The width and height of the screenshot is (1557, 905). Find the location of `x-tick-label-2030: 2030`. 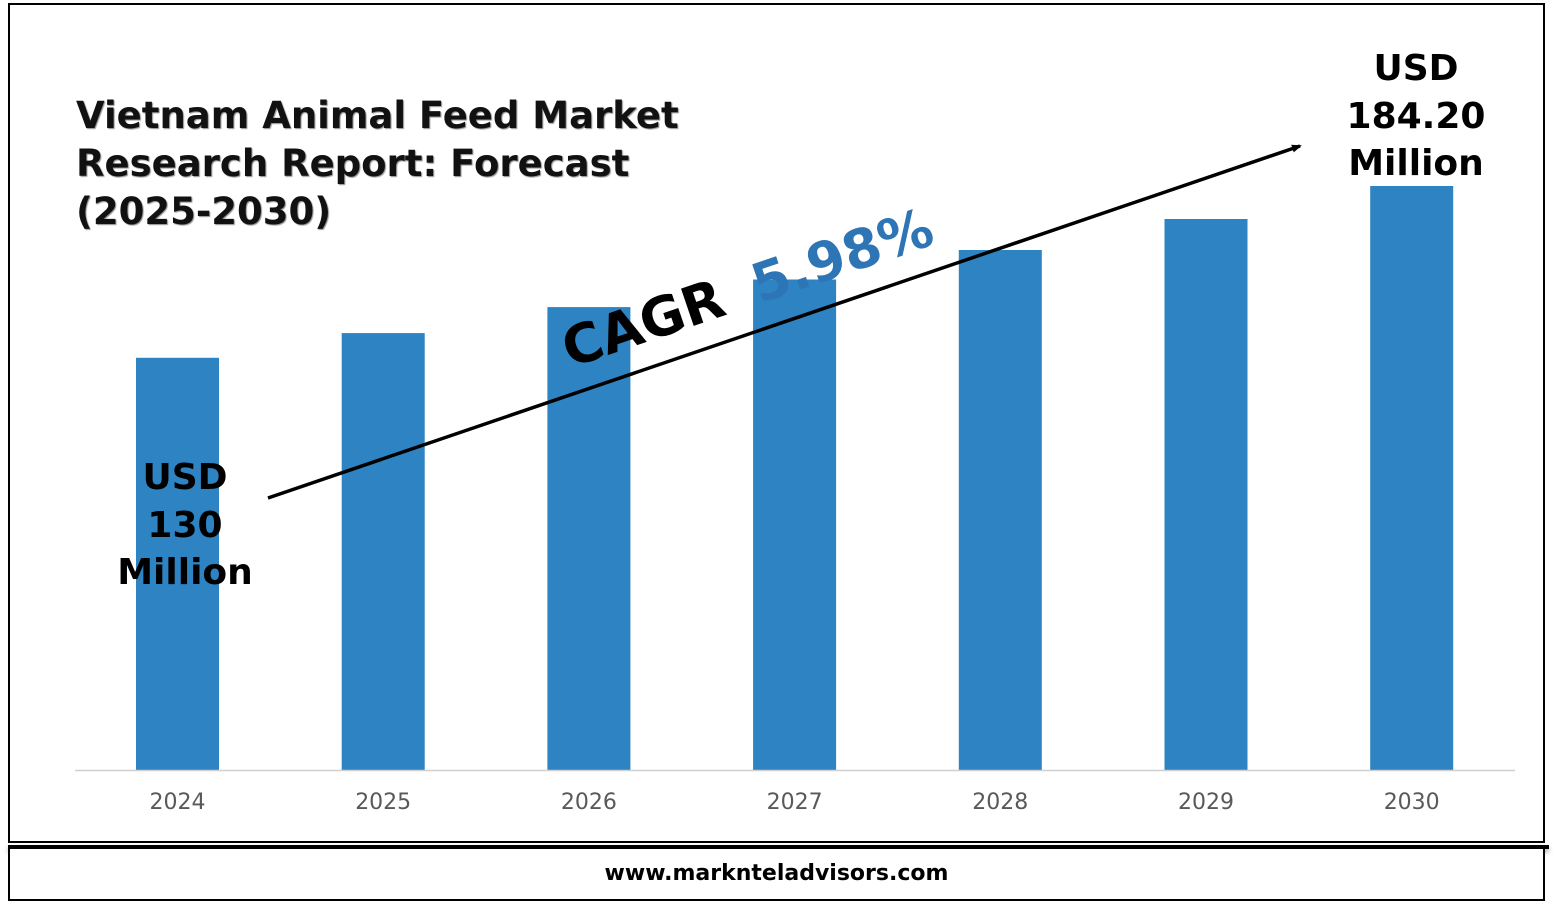

x-tick-label-2030: 2030 is located at coordinates (1412, 802).